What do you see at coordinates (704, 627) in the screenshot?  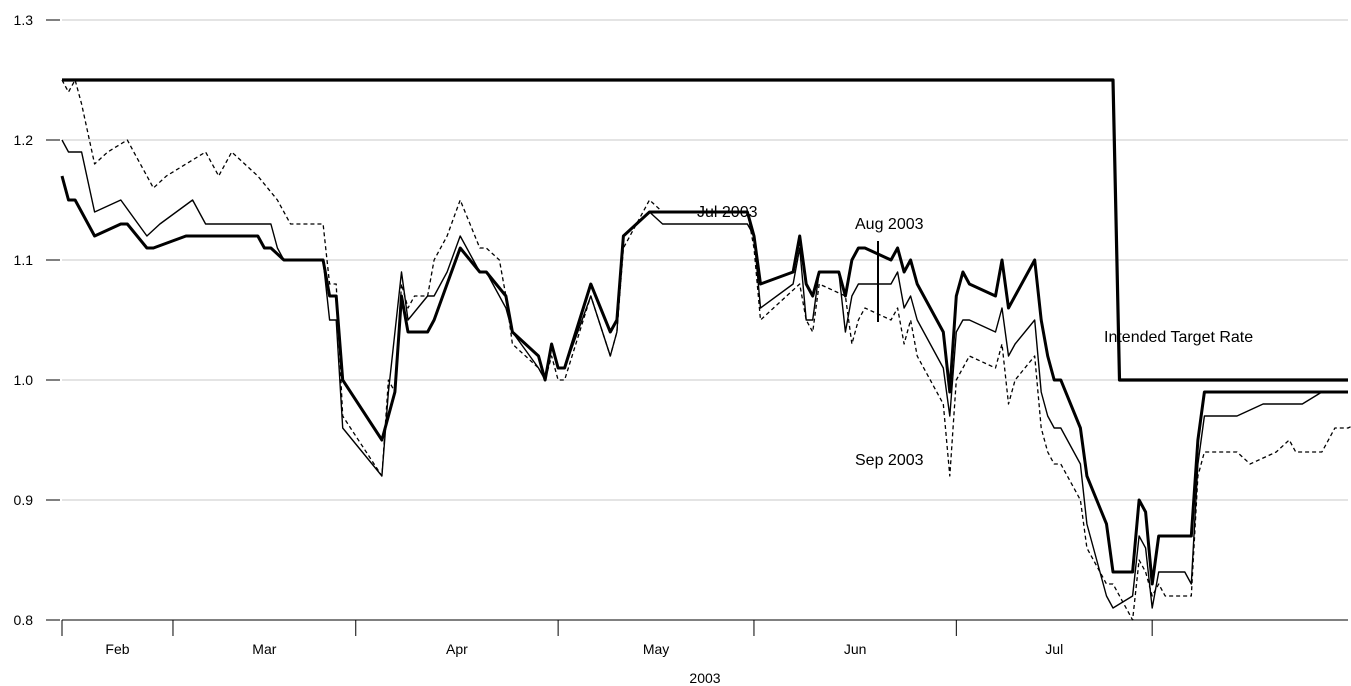 I see `x-axis` at bounding box center [704, 627].